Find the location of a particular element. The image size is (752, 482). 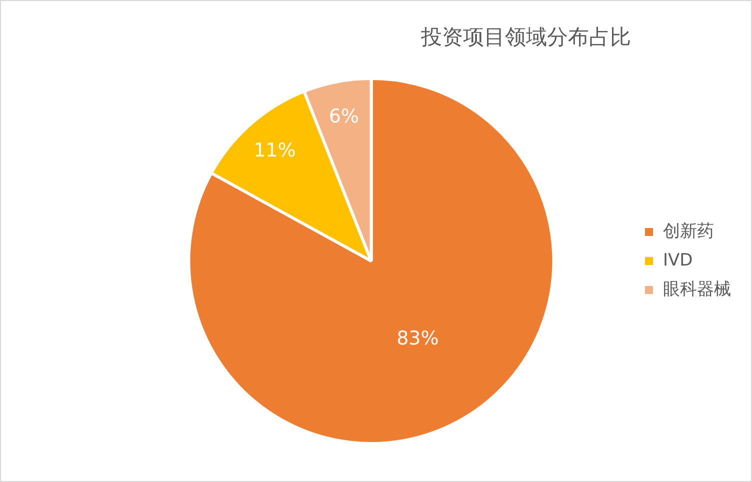

legend-label: IVD is located at coordinates (678, 260).